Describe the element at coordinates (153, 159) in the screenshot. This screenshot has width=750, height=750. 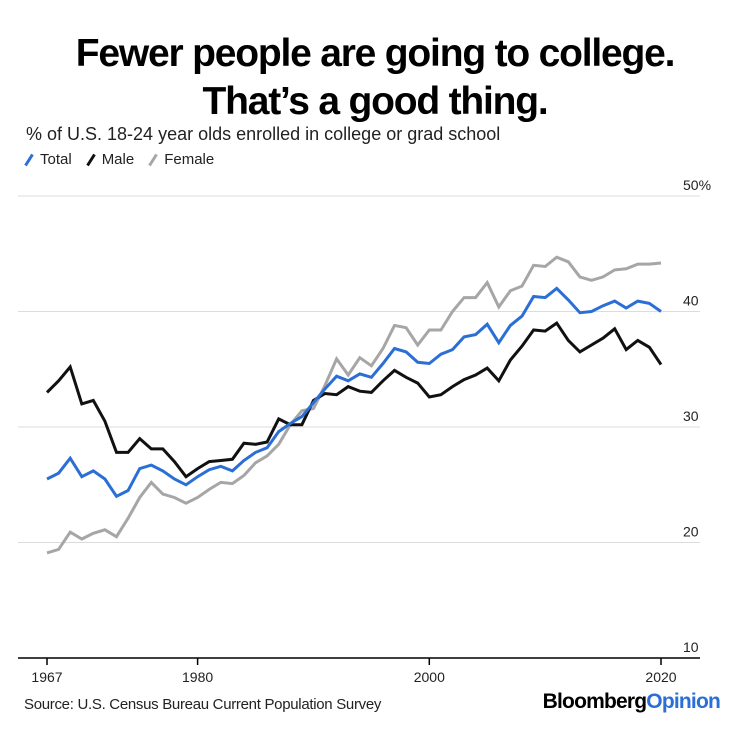
I see `legend-swatch-female` at that location.